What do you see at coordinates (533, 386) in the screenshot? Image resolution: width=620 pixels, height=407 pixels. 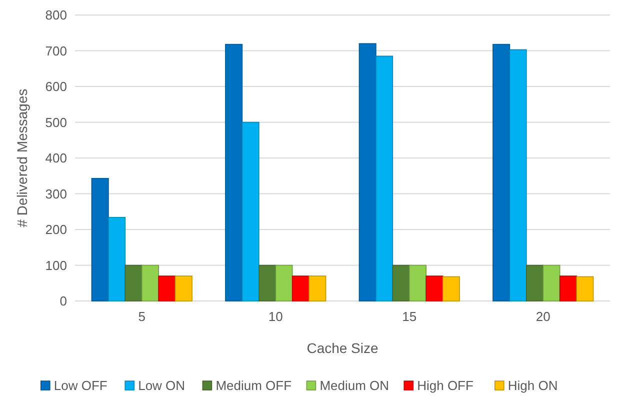 I see `legend-label: High ON` at bounding box center [533, 386].